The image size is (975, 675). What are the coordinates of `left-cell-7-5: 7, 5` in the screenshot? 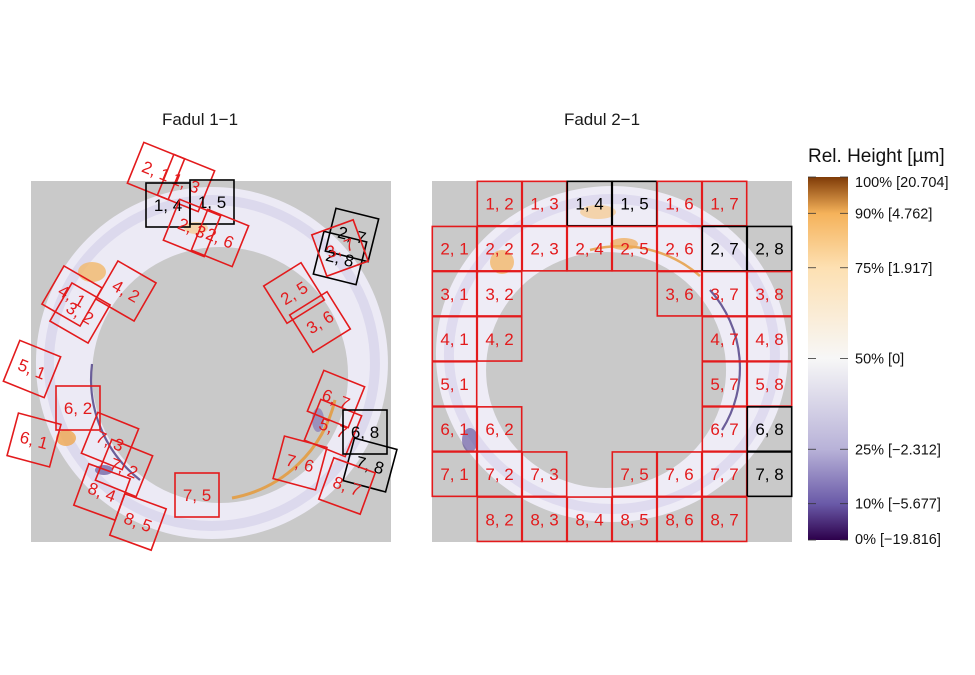 It's located at (197, 495).